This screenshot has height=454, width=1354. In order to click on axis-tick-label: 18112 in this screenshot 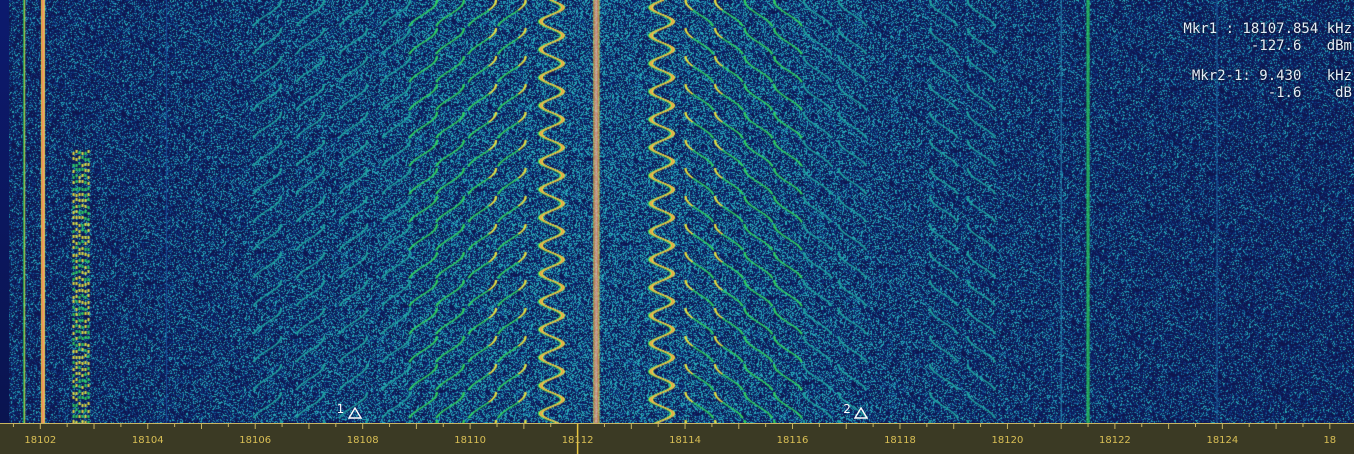, I will do `click(577, 440)`.